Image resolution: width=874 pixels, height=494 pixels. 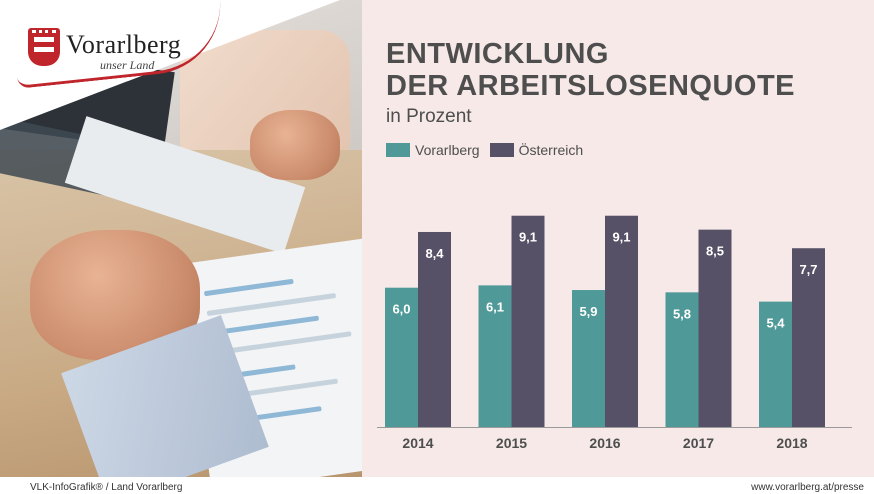 I want to click on chart-title-line2: DER ARBEITSLOSENQUOTE, so click(x=591, y=86).